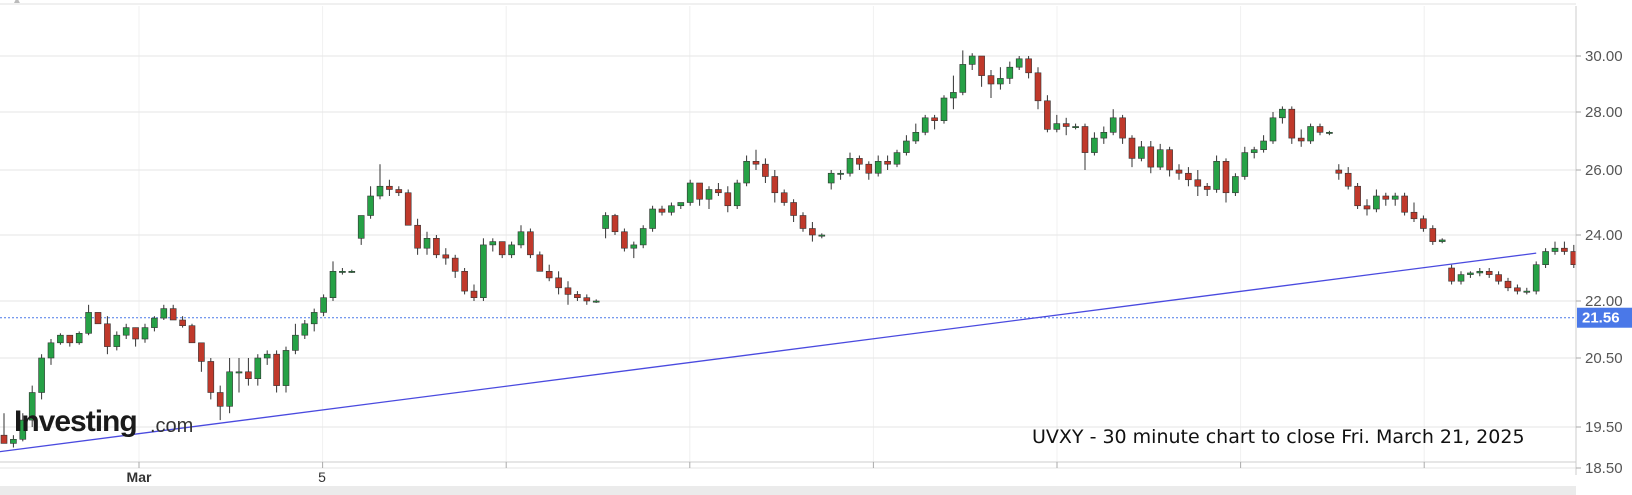 The height and width of the screenshot is (495, 1632). Describe the element at coordinates (1604, 427) in the screenshot. I see `y-tick-label: 19.50` at that location.